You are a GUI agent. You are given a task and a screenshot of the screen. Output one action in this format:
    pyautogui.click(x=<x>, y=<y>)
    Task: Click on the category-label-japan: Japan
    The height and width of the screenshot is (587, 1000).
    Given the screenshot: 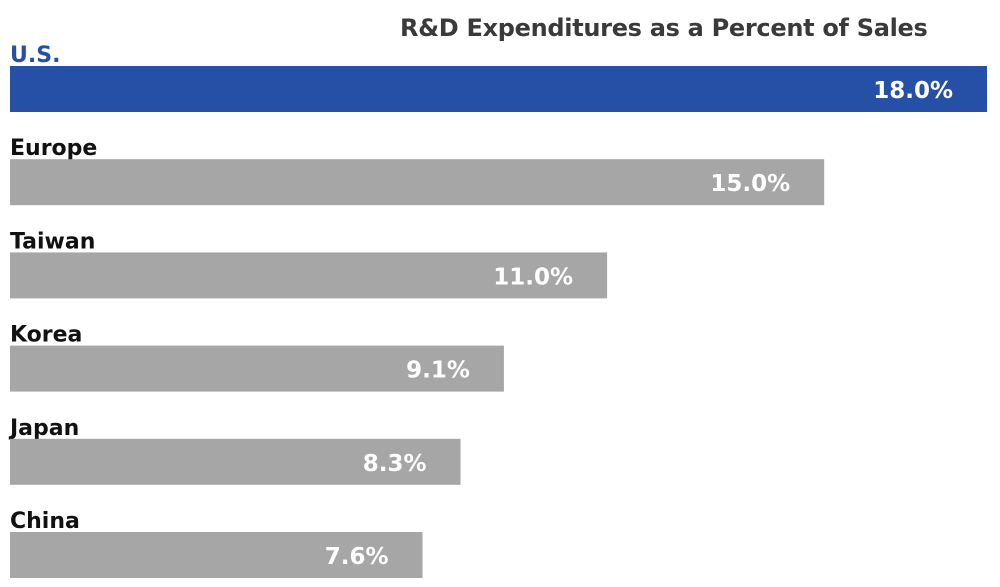 What is the action you would take?
    pyautogui.click(x=43, y=428)
    